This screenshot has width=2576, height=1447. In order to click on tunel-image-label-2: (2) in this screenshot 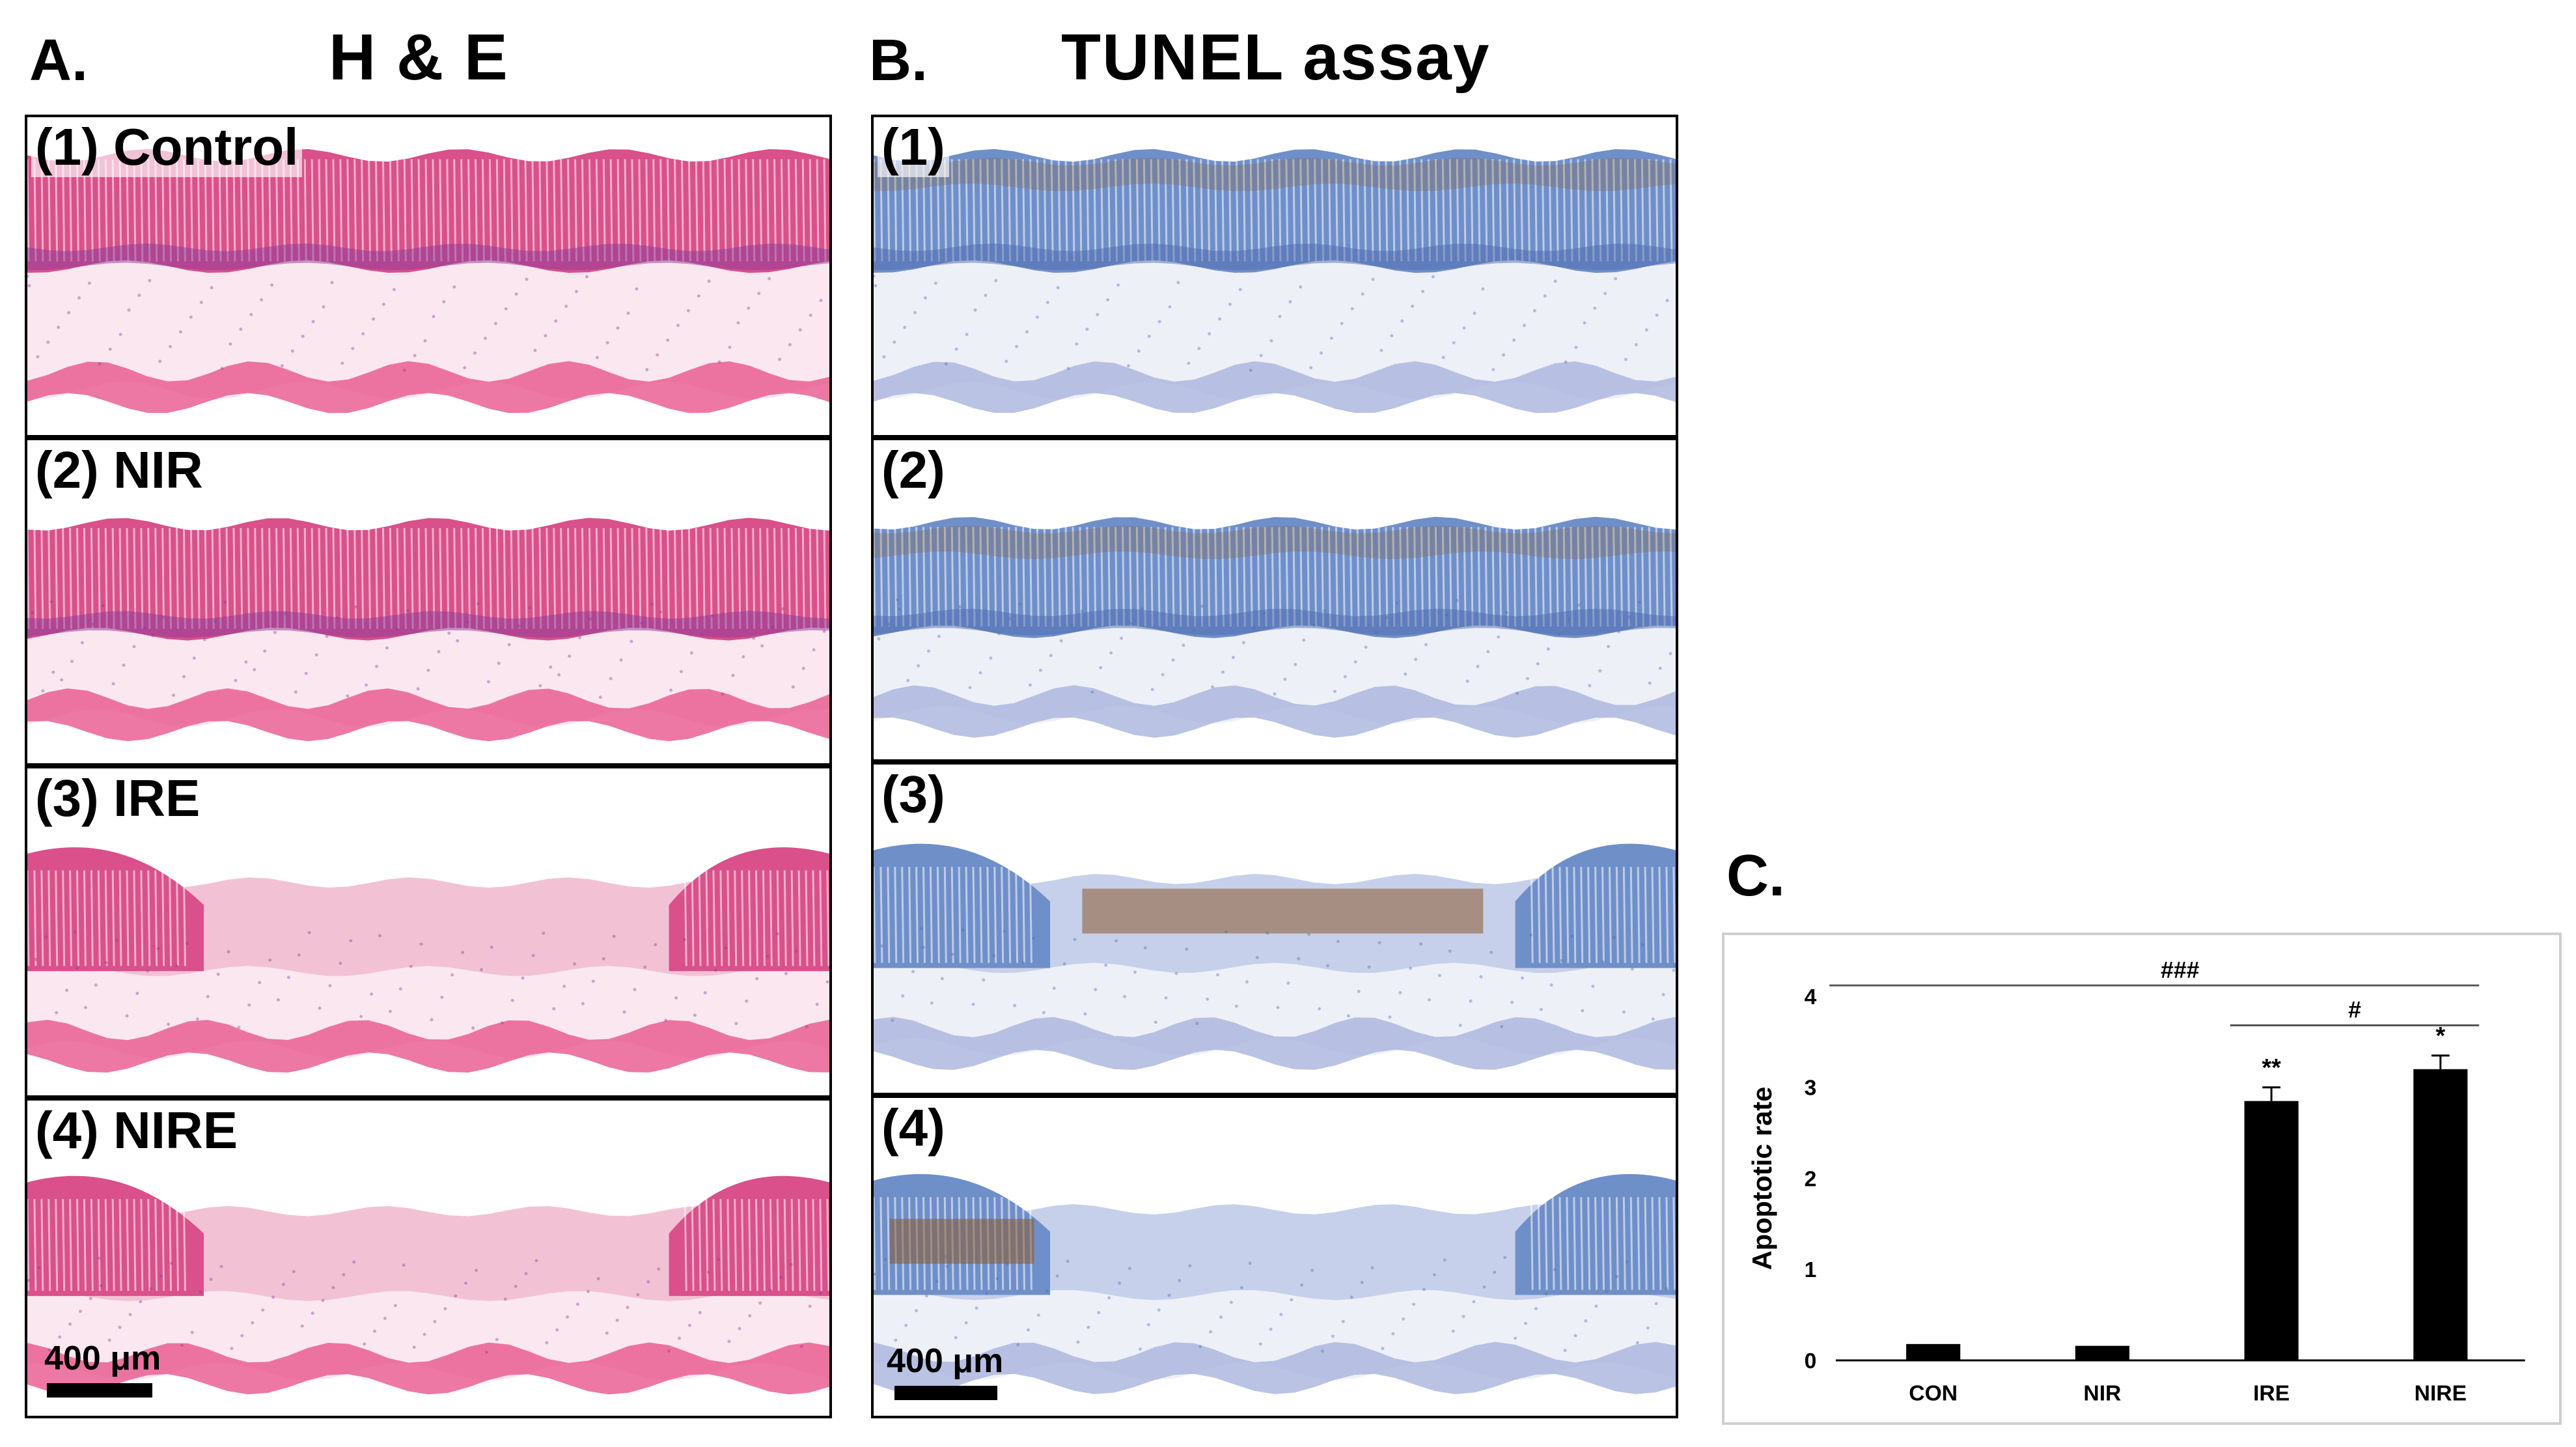, I will do `click(913, 470)`.